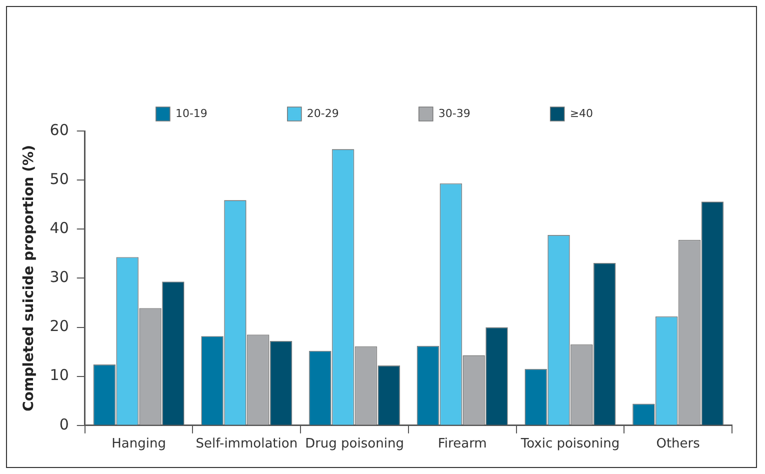  Describe the element at coordinates (570, 444) in the screenshot. I see `x-tick-label: Toxic poisoning` at that location.